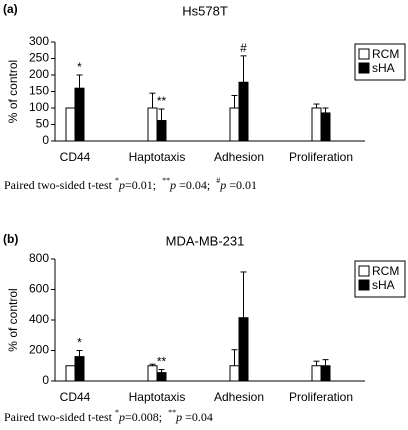 The image size is (408, 430). What do you see at coordinates (196, 185) in the screenshot?
I see `footnote-part: =0.04;` at bounding box center [196, 185].